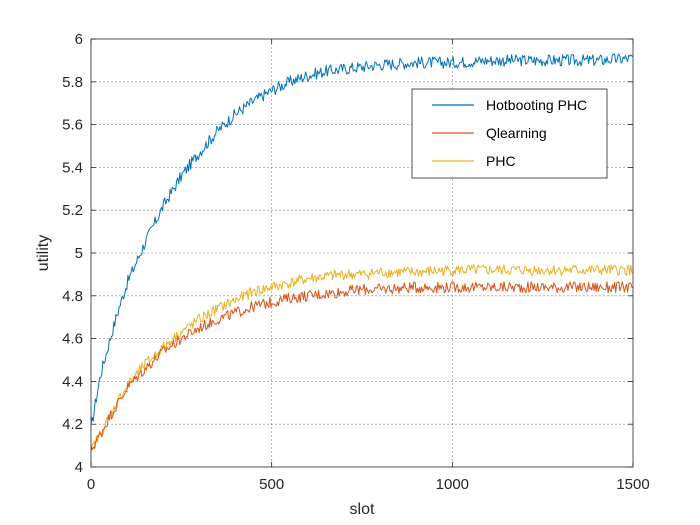 This screenshot has width=700, height=525. Describe the element at coordinates (72, 210) in the screenshot. I see `y-tick-label: 5.2` at that location.